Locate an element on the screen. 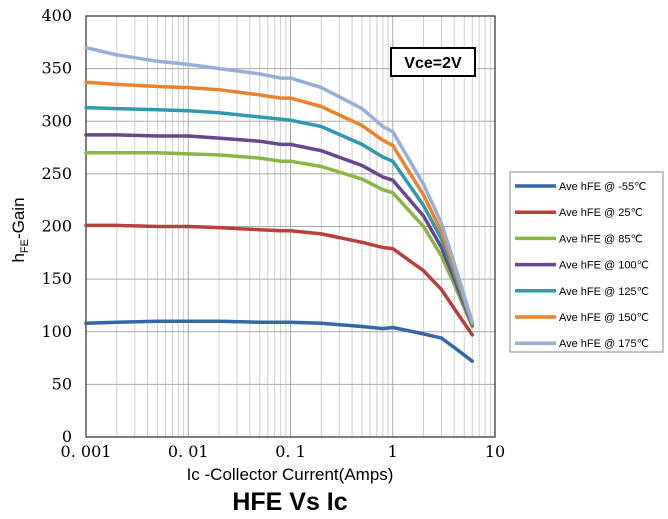 The height and width of the screenshot is (519, 668). y-tick-labels: 0 50 100 150 200 250 300 350 400 is located at coordinates (56, 226).